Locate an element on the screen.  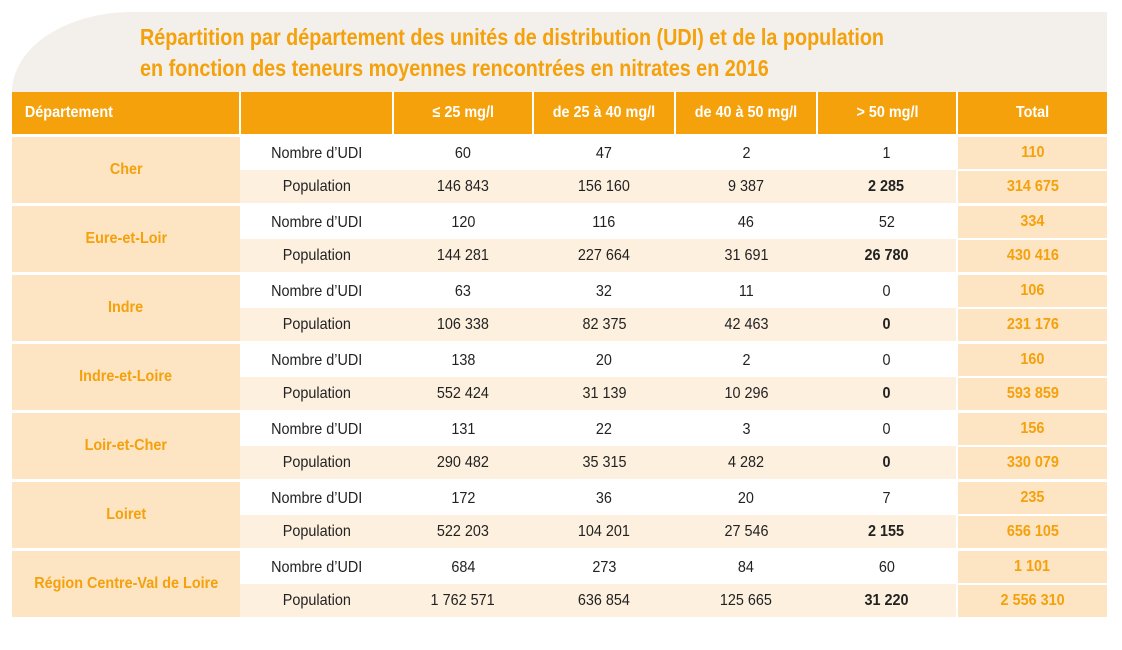
population-cell: 146 843 is located at coordinates (463, 187).